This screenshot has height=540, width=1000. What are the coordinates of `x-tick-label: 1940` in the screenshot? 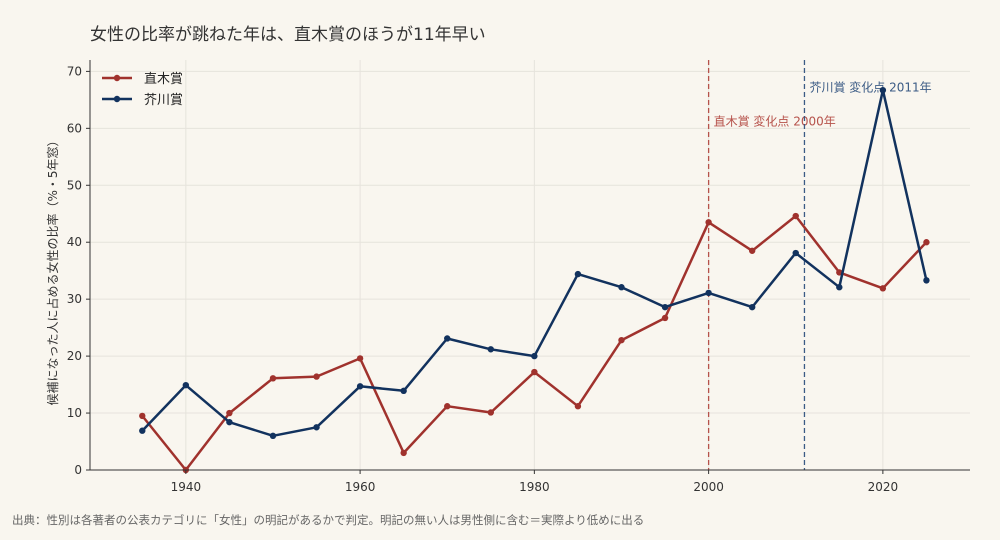 It's located at (186, 487).